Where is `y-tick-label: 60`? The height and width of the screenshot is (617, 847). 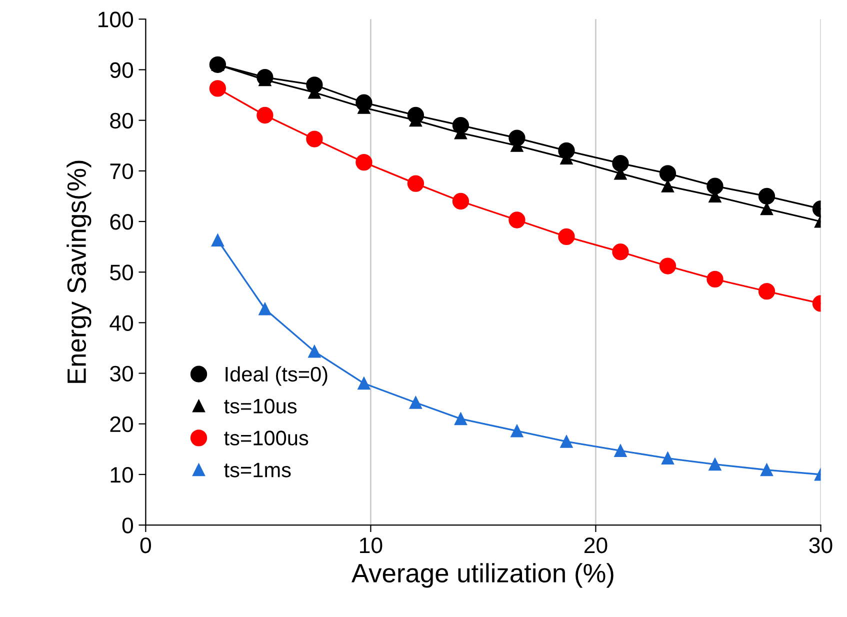
y-tick-label: 60 is located at coordinates (122, 222).